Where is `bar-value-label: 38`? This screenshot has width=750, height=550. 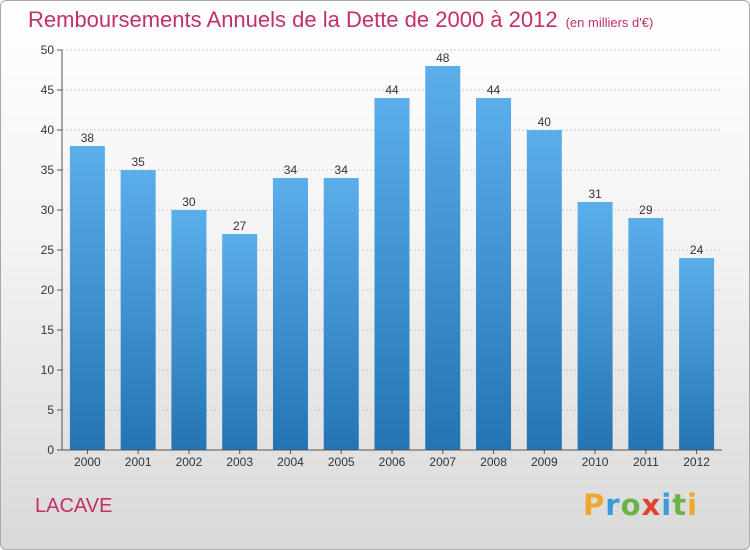 bar-value-label: 38 is located at coordinates (88, 138).